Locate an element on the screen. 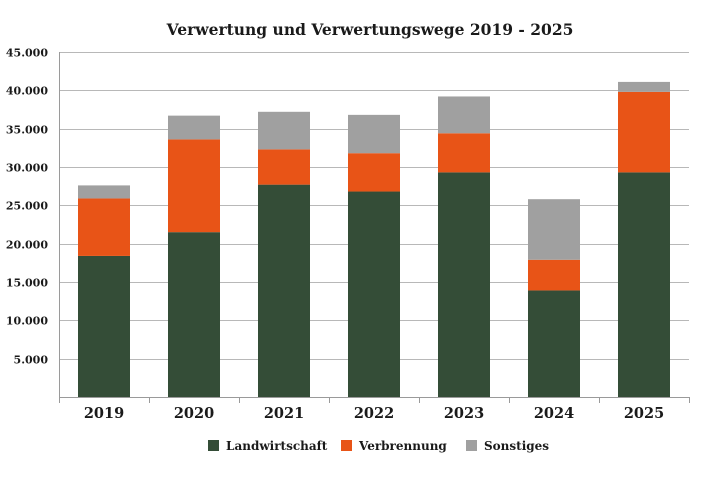 The width and height of the screenshot is (720, 485). bar-segment-verbrennung-2024 is located at coordinates (554, 275).